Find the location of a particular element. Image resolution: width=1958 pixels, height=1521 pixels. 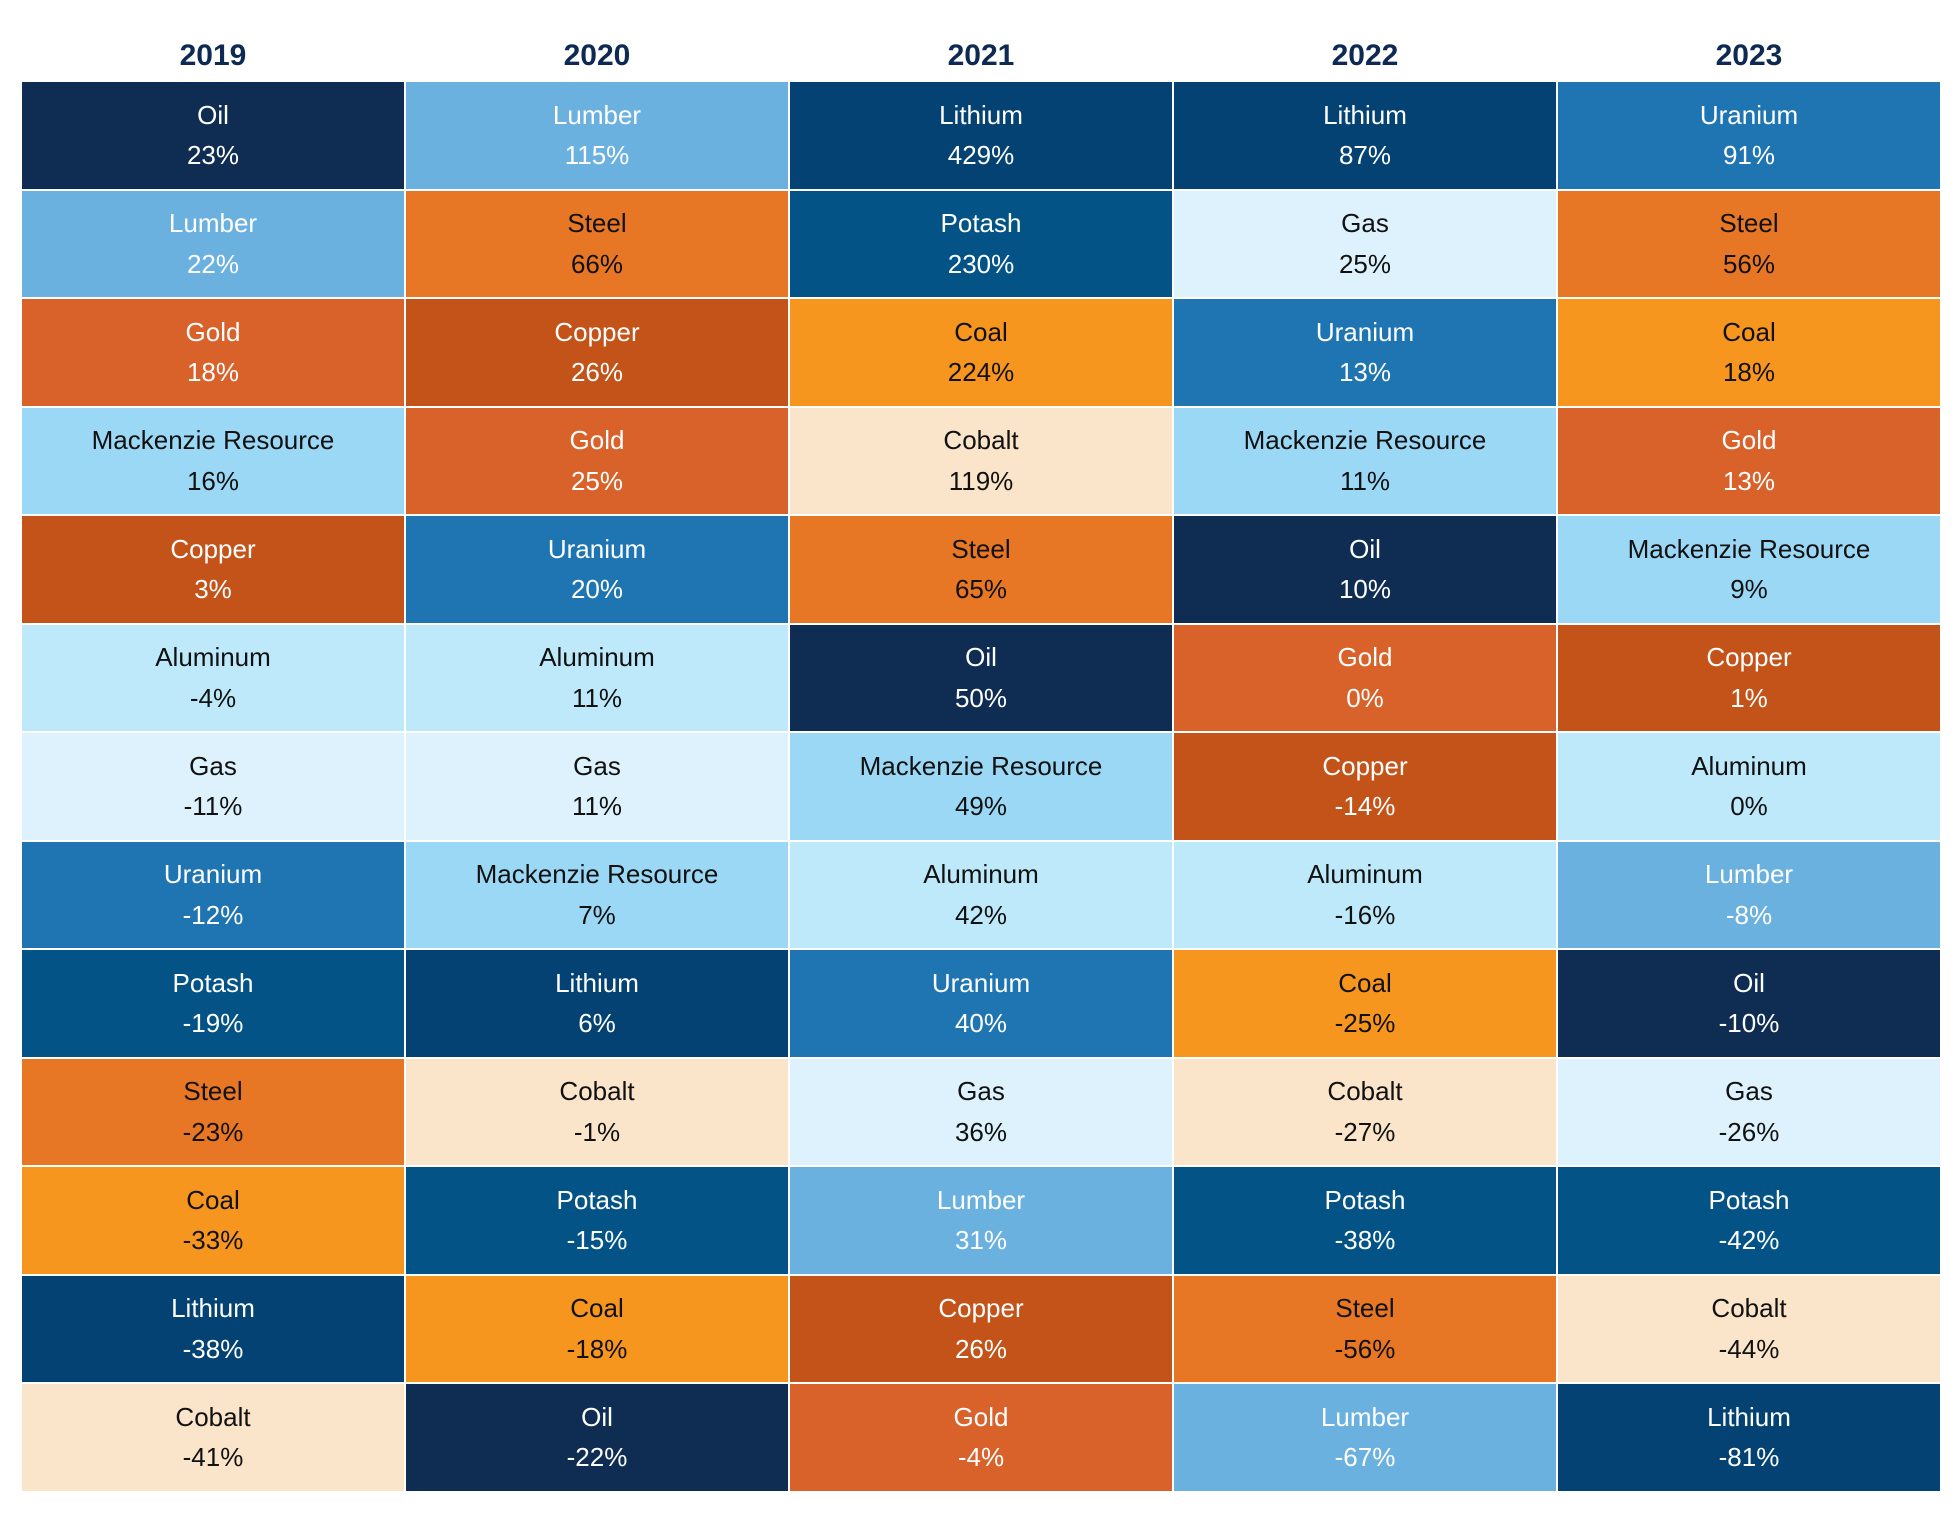

commodity-return: 49% is located at coordinates (981, 806).